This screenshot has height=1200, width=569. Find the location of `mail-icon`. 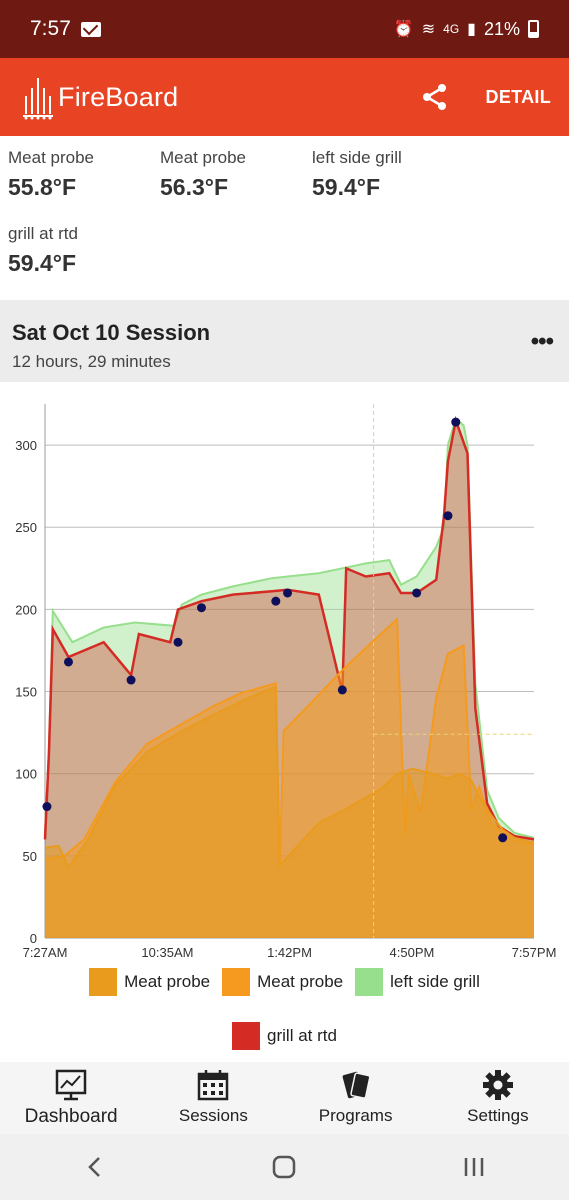

mail-icon is located at coordinates (90, 29).